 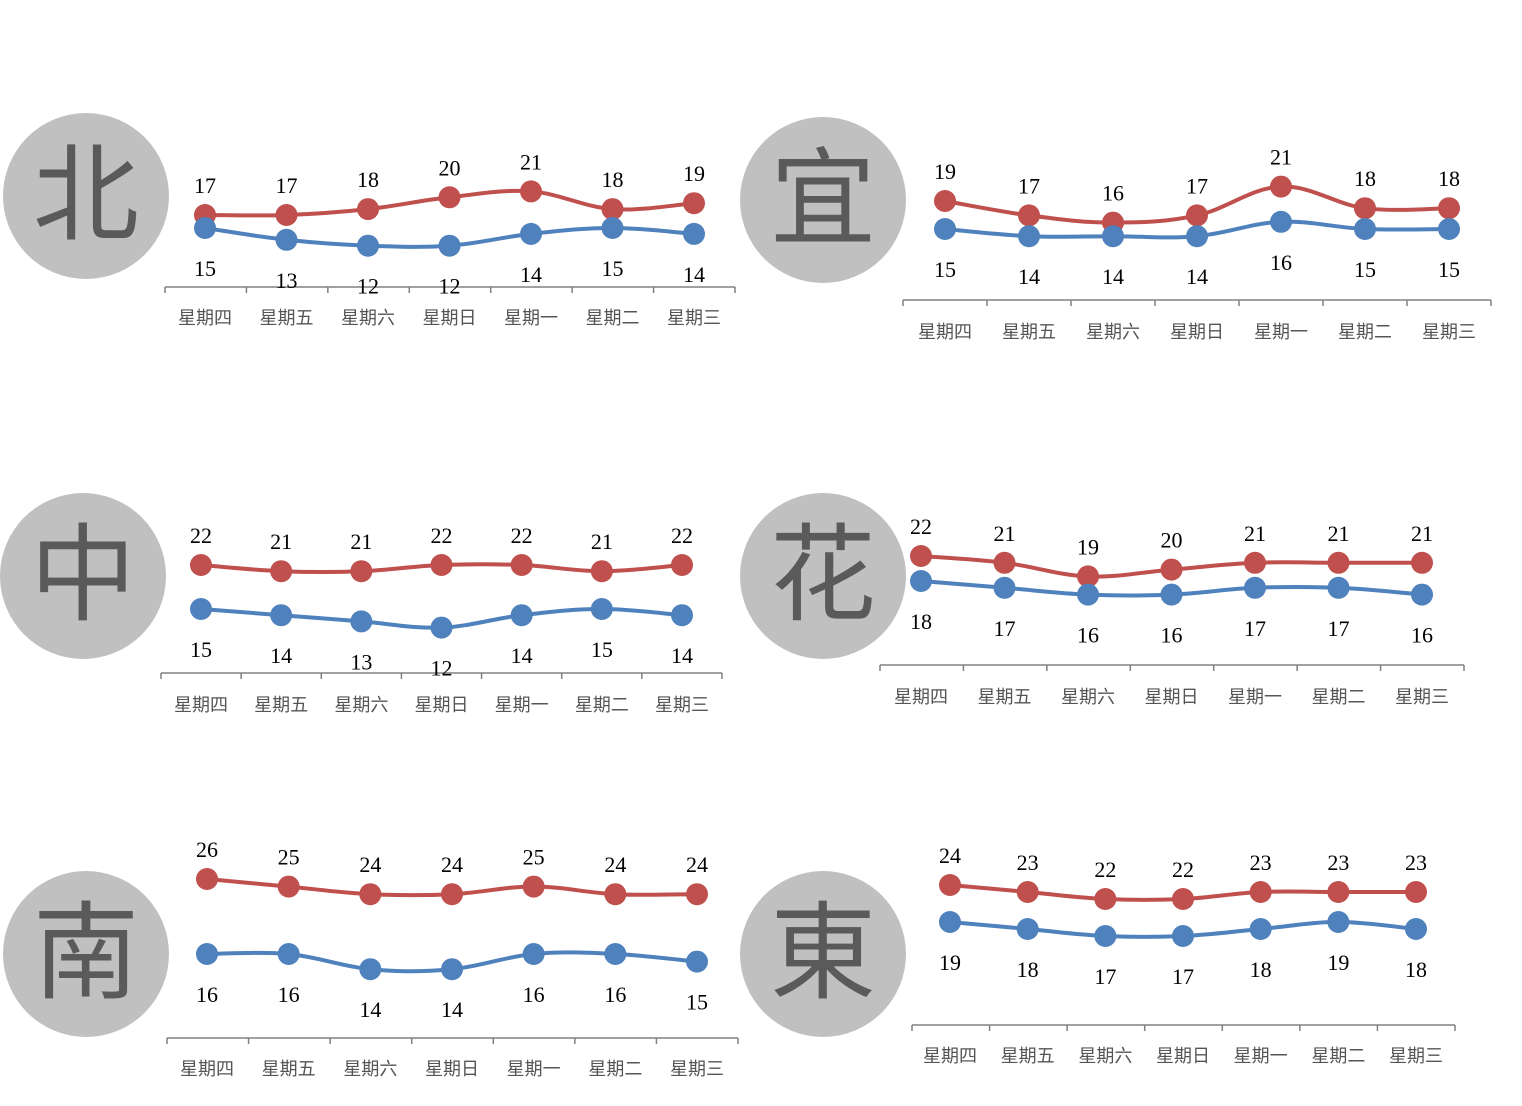 I want to click on data-label-high: 19, so click(x=945, y=171).